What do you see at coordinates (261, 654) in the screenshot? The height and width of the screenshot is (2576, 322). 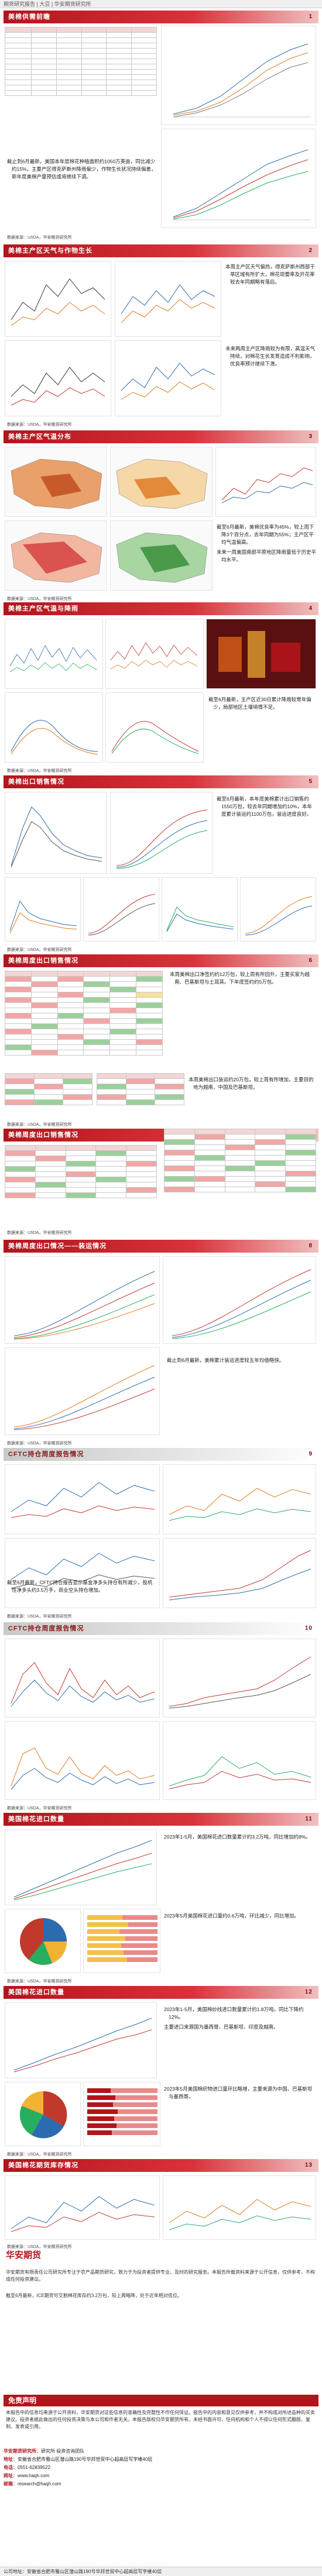 I see `chart-heatmap` at bounding box center [261, 654].